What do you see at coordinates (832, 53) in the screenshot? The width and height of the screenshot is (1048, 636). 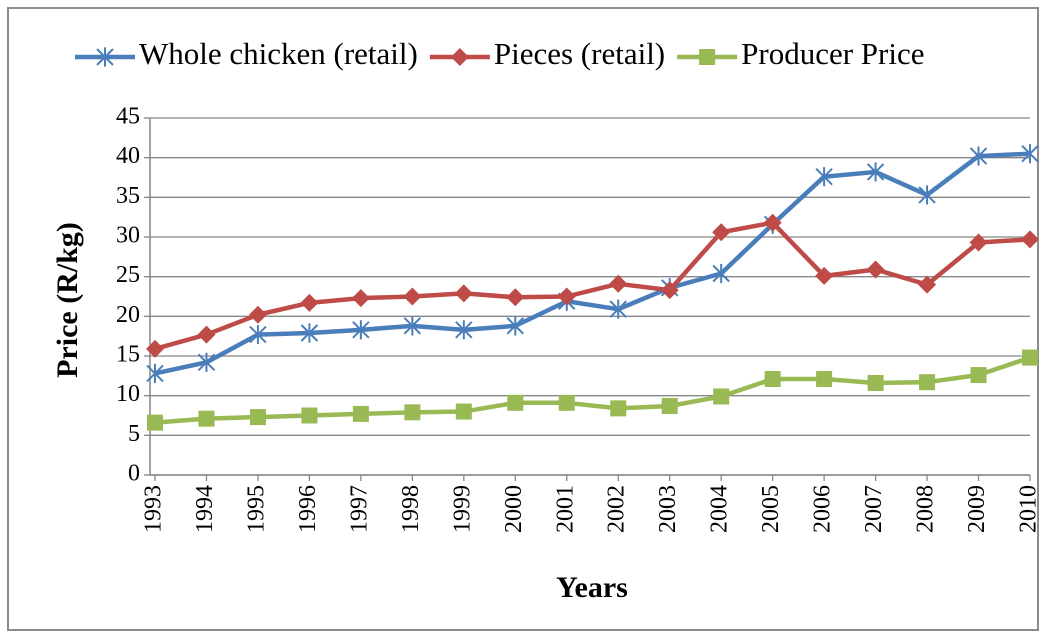 I see `legend-label: Producer Price` at bounding box center [832, 53].